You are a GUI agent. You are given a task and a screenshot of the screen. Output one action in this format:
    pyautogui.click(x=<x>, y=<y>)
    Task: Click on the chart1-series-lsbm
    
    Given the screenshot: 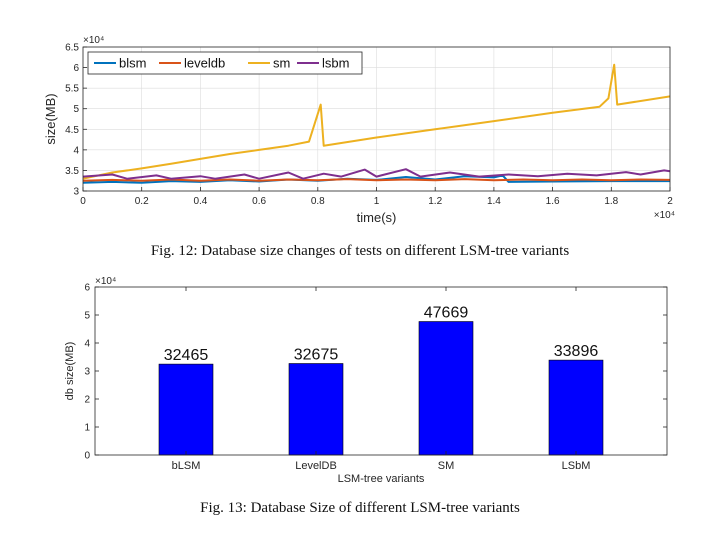 What is the action you would take?
    pyautogui.click(x=376, y=174)
    